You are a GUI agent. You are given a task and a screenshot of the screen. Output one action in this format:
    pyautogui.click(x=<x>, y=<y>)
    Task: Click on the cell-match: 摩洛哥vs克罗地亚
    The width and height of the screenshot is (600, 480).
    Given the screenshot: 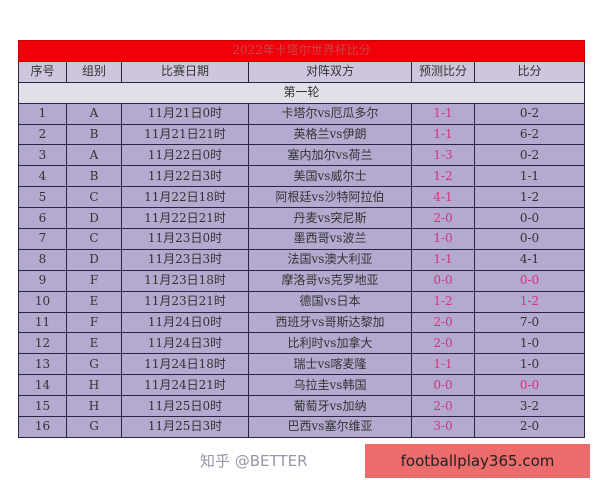 What is the action you would take?
    pyautogui.click(x=330, y=280)
    